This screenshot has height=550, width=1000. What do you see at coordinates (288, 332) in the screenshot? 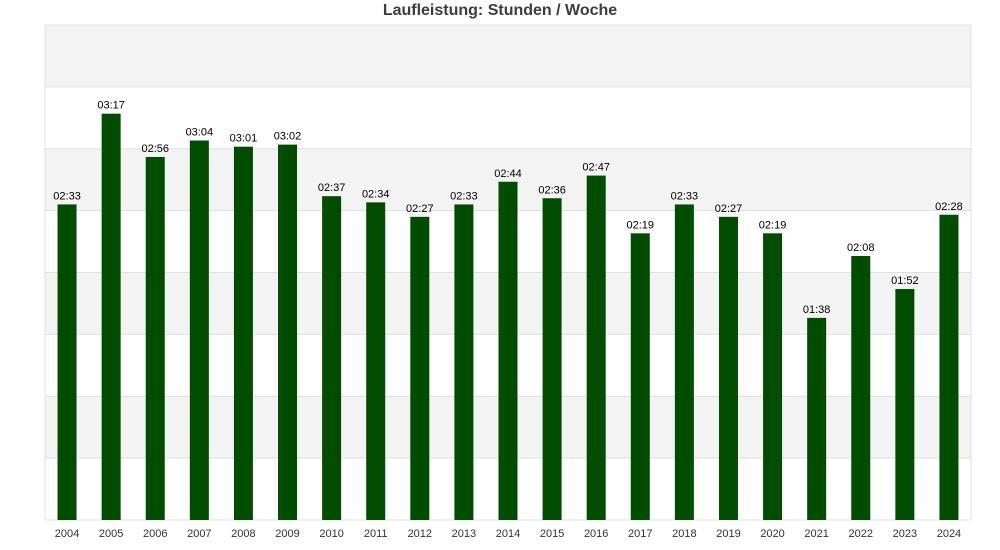
I see `bar-2009` at bounding box center [288, 332].